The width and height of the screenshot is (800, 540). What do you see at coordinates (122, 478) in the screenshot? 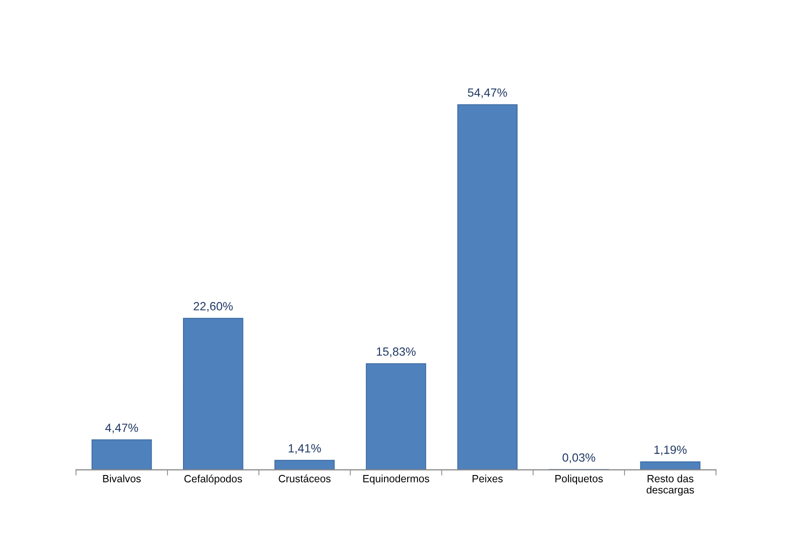
I see `x-tick-label: Bivalvos` at bounding box center [122, 478].